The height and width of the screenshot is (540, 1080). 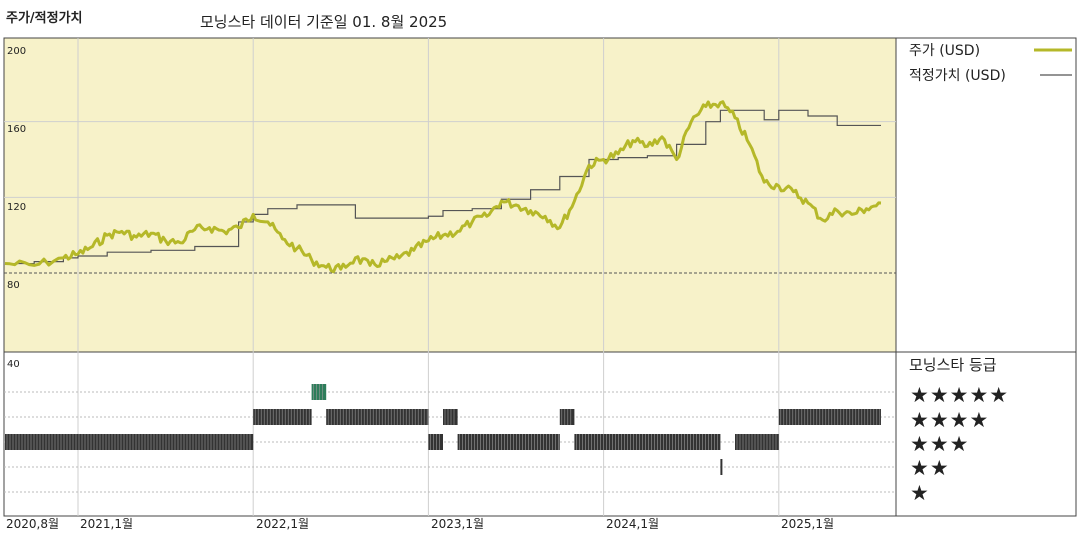 What do you see at coordinates (957, 76) in the screenshot?
I see `legend-label-fair-value: 적정가치 (USD)` at bounding box center [957, 76].